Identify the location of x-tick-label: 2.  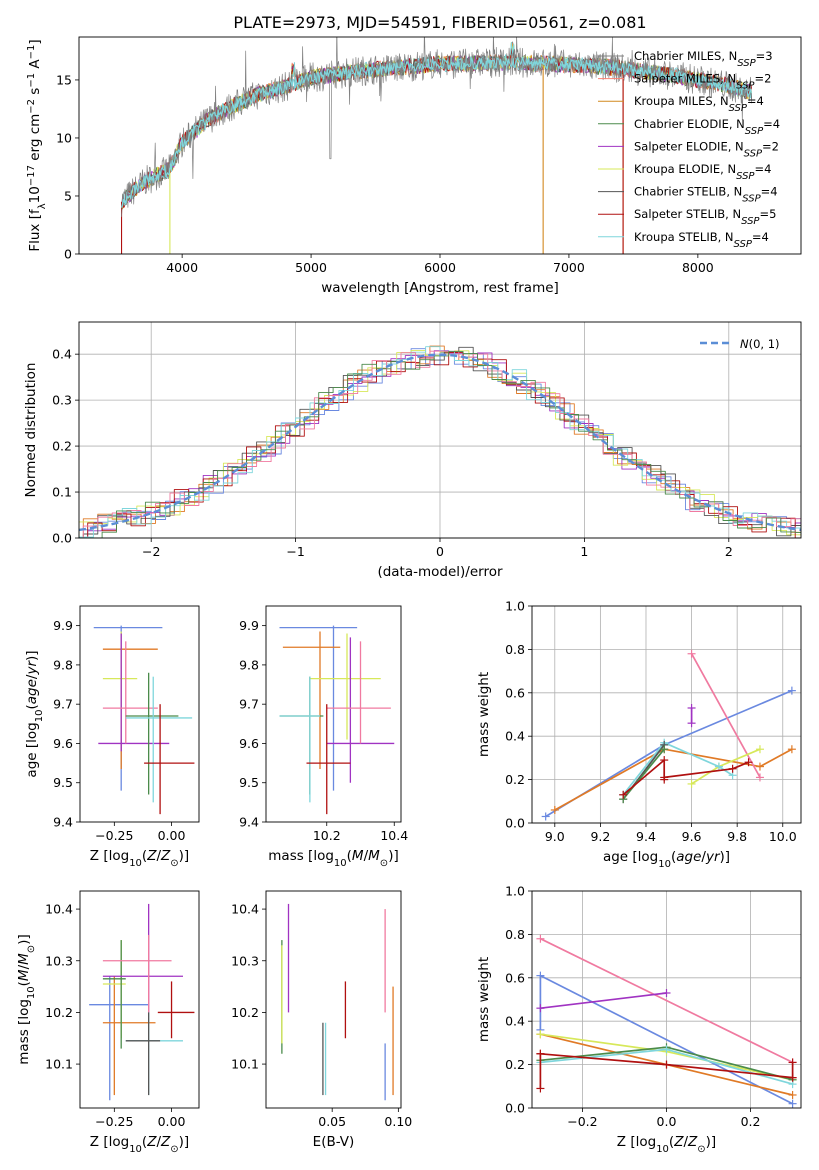
(729, 551).